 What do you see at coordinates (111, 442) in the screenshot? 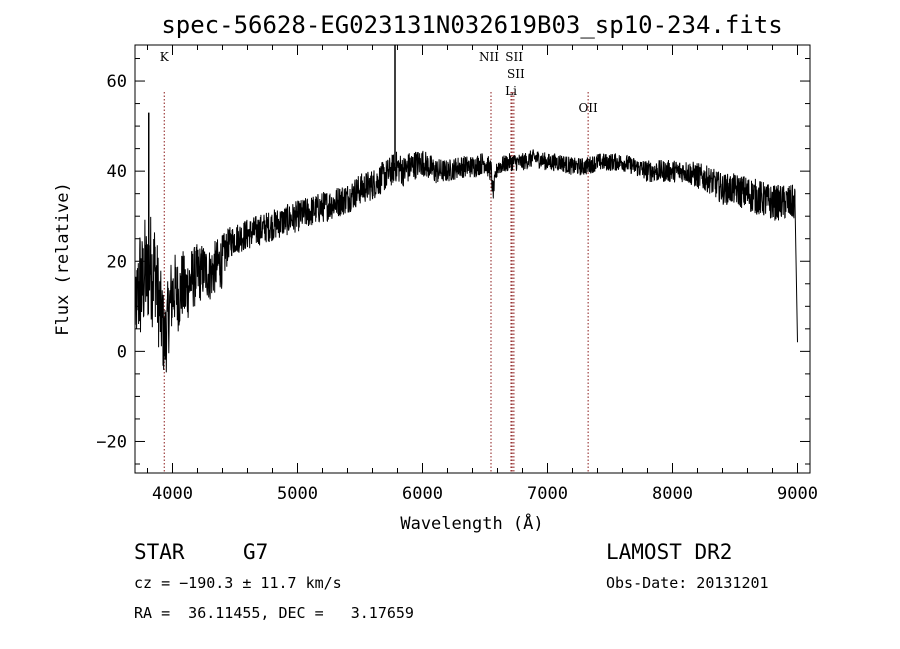
I see `y-tick-label: −20` at bounding box center [111, 442].